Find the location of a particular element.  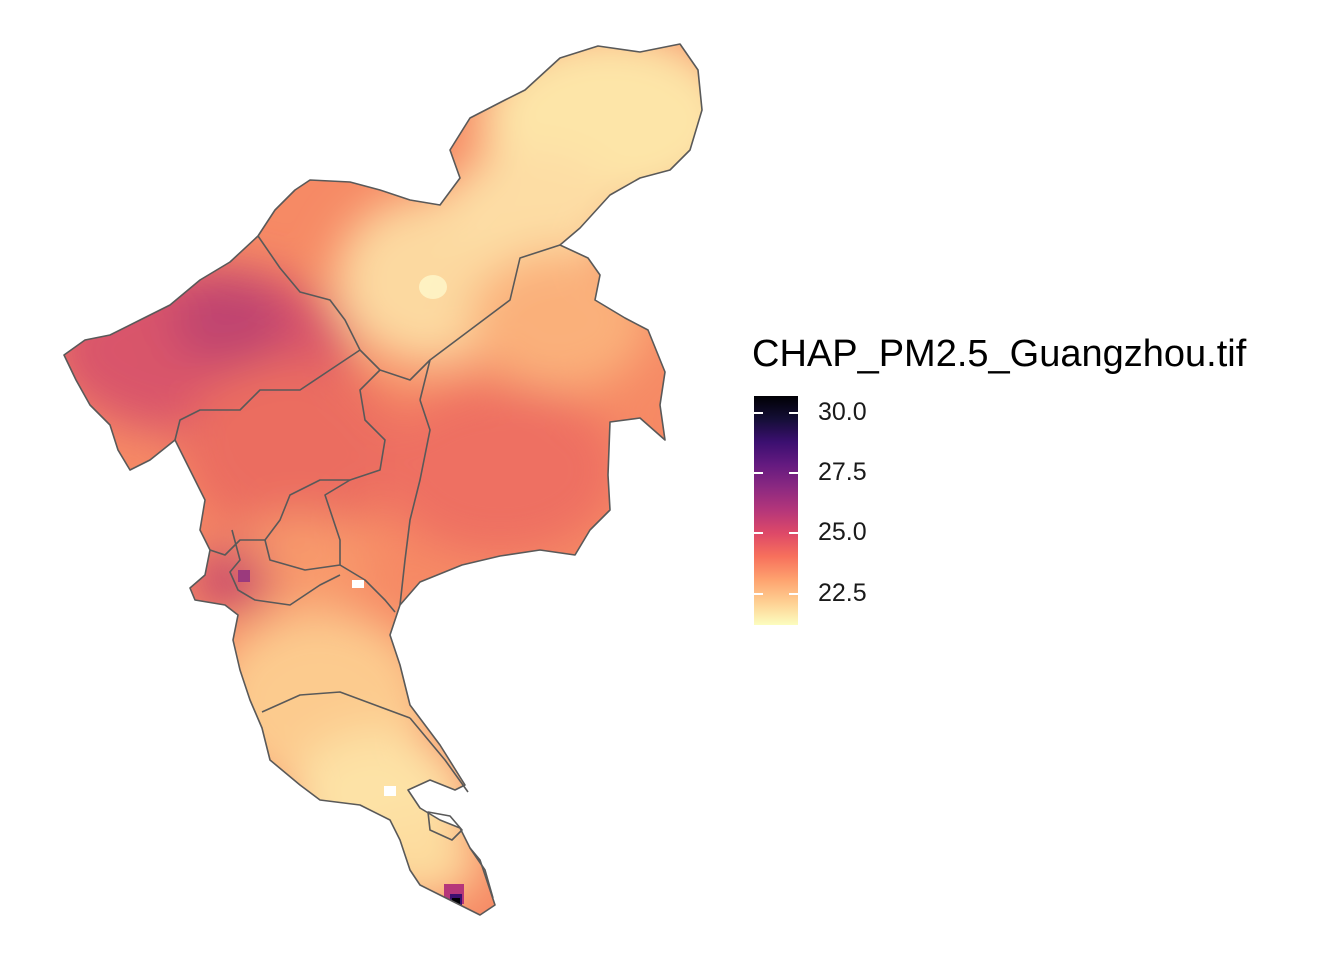

legend-tick-label: 27.5 is located at coordinates (842, 472).